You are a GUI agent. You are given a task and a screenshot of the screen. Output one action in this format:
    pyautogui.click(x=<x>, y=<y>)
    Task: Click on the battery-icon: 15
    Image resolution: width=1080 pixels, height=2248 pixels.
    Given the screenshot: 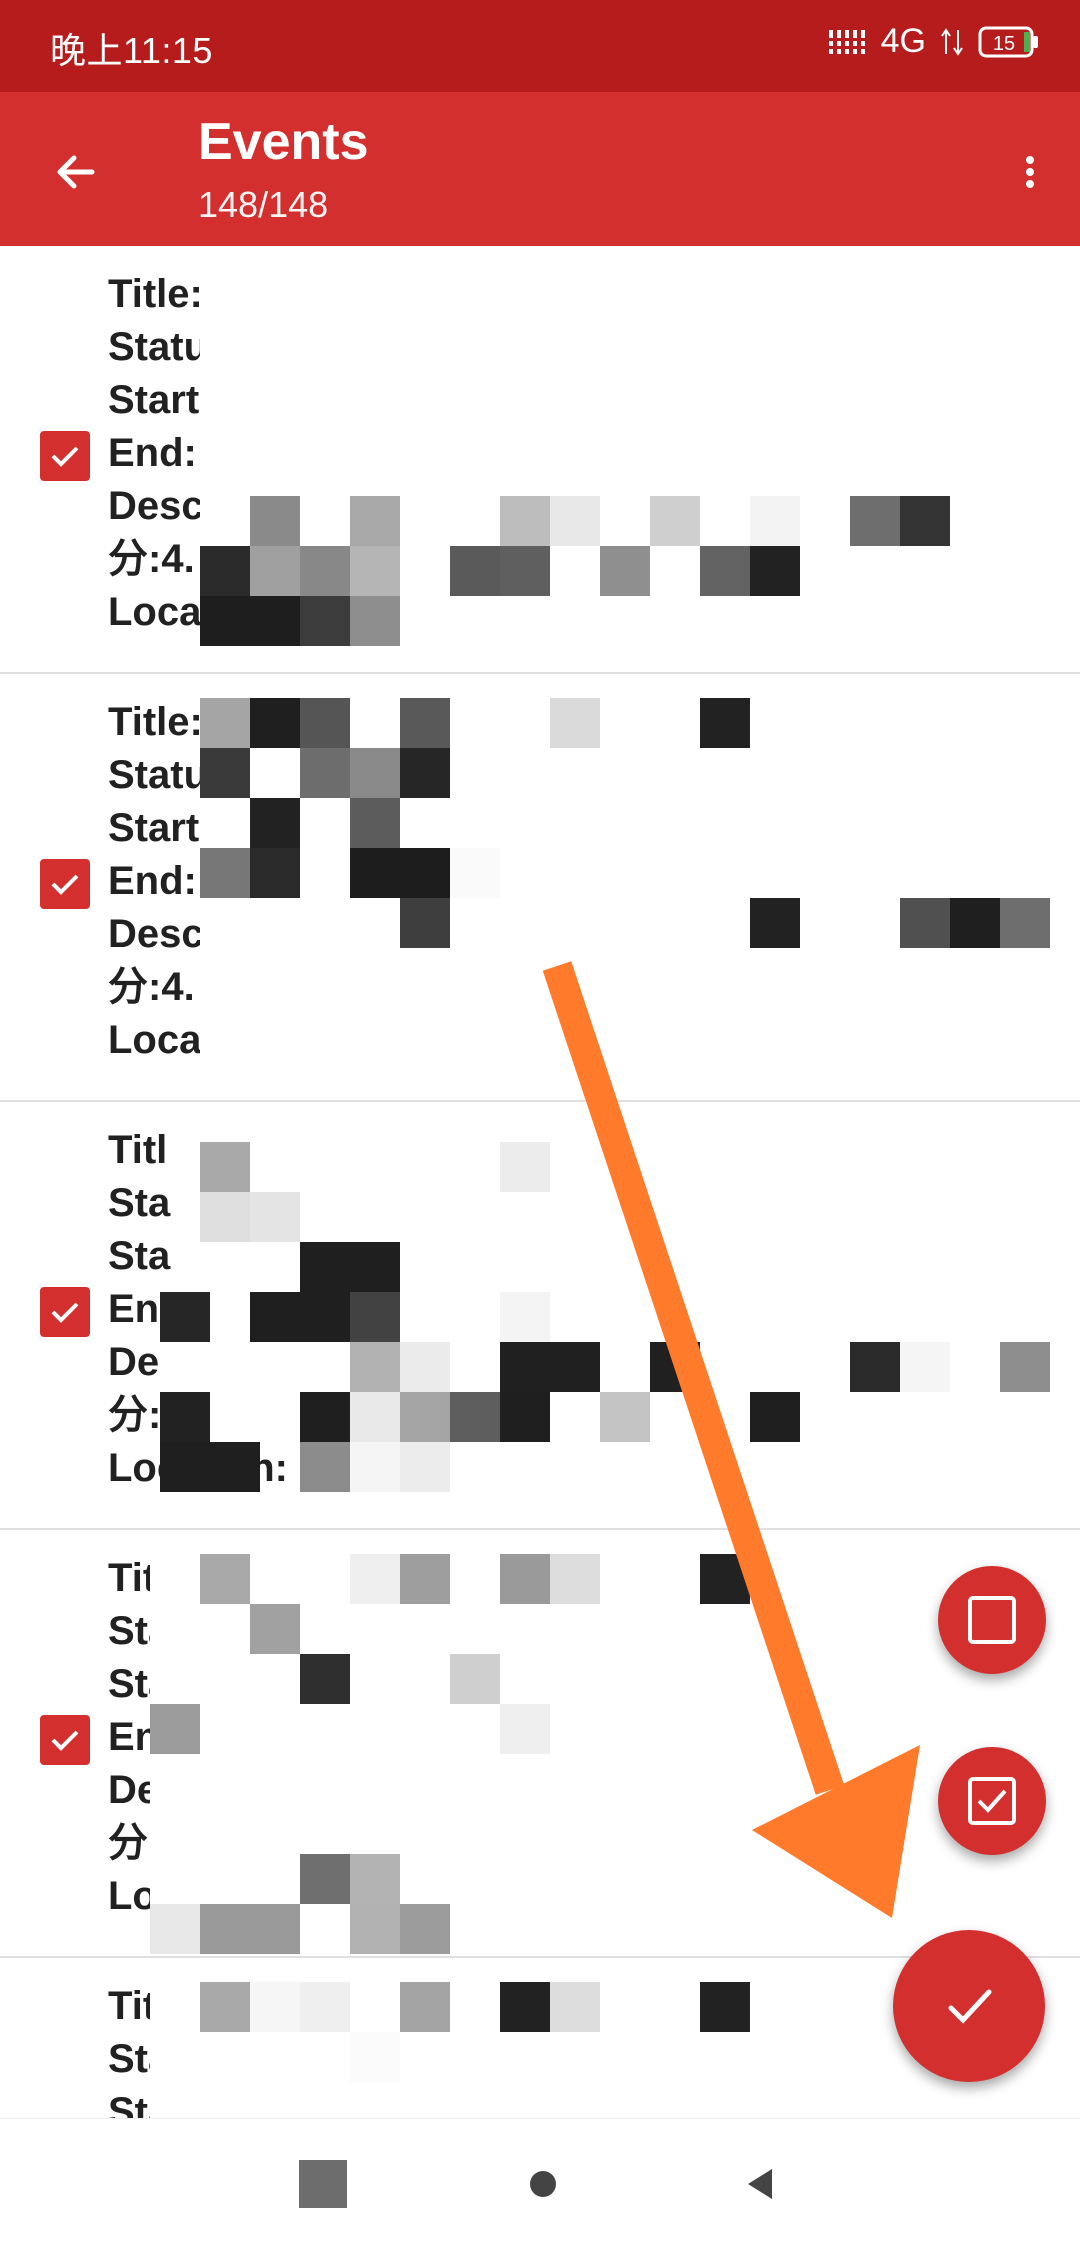 What is the action you would take?
    pyautogui.click(x=1008, y=41)
    